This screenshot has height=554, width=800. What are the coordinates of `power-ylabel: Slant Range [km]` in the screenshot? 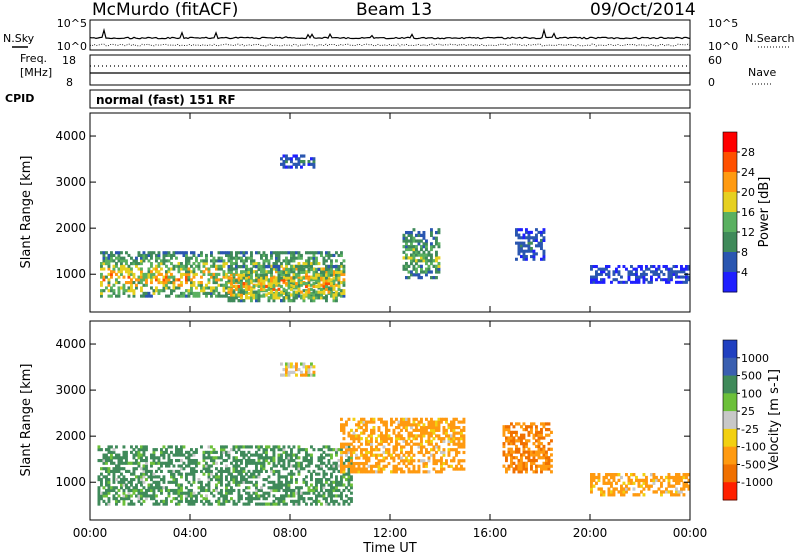 It's located at (26, 212).